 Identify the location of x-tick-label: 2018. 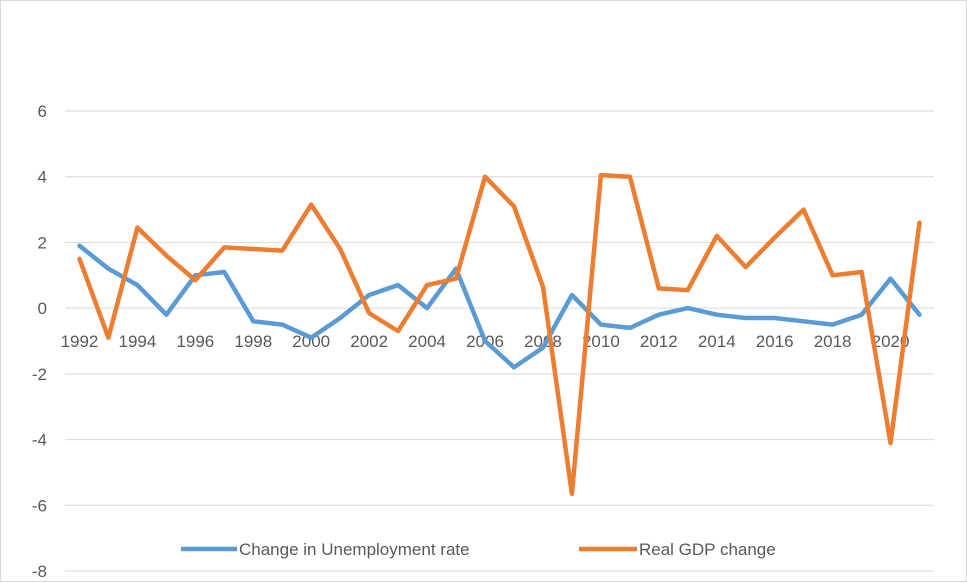
(833, 341).